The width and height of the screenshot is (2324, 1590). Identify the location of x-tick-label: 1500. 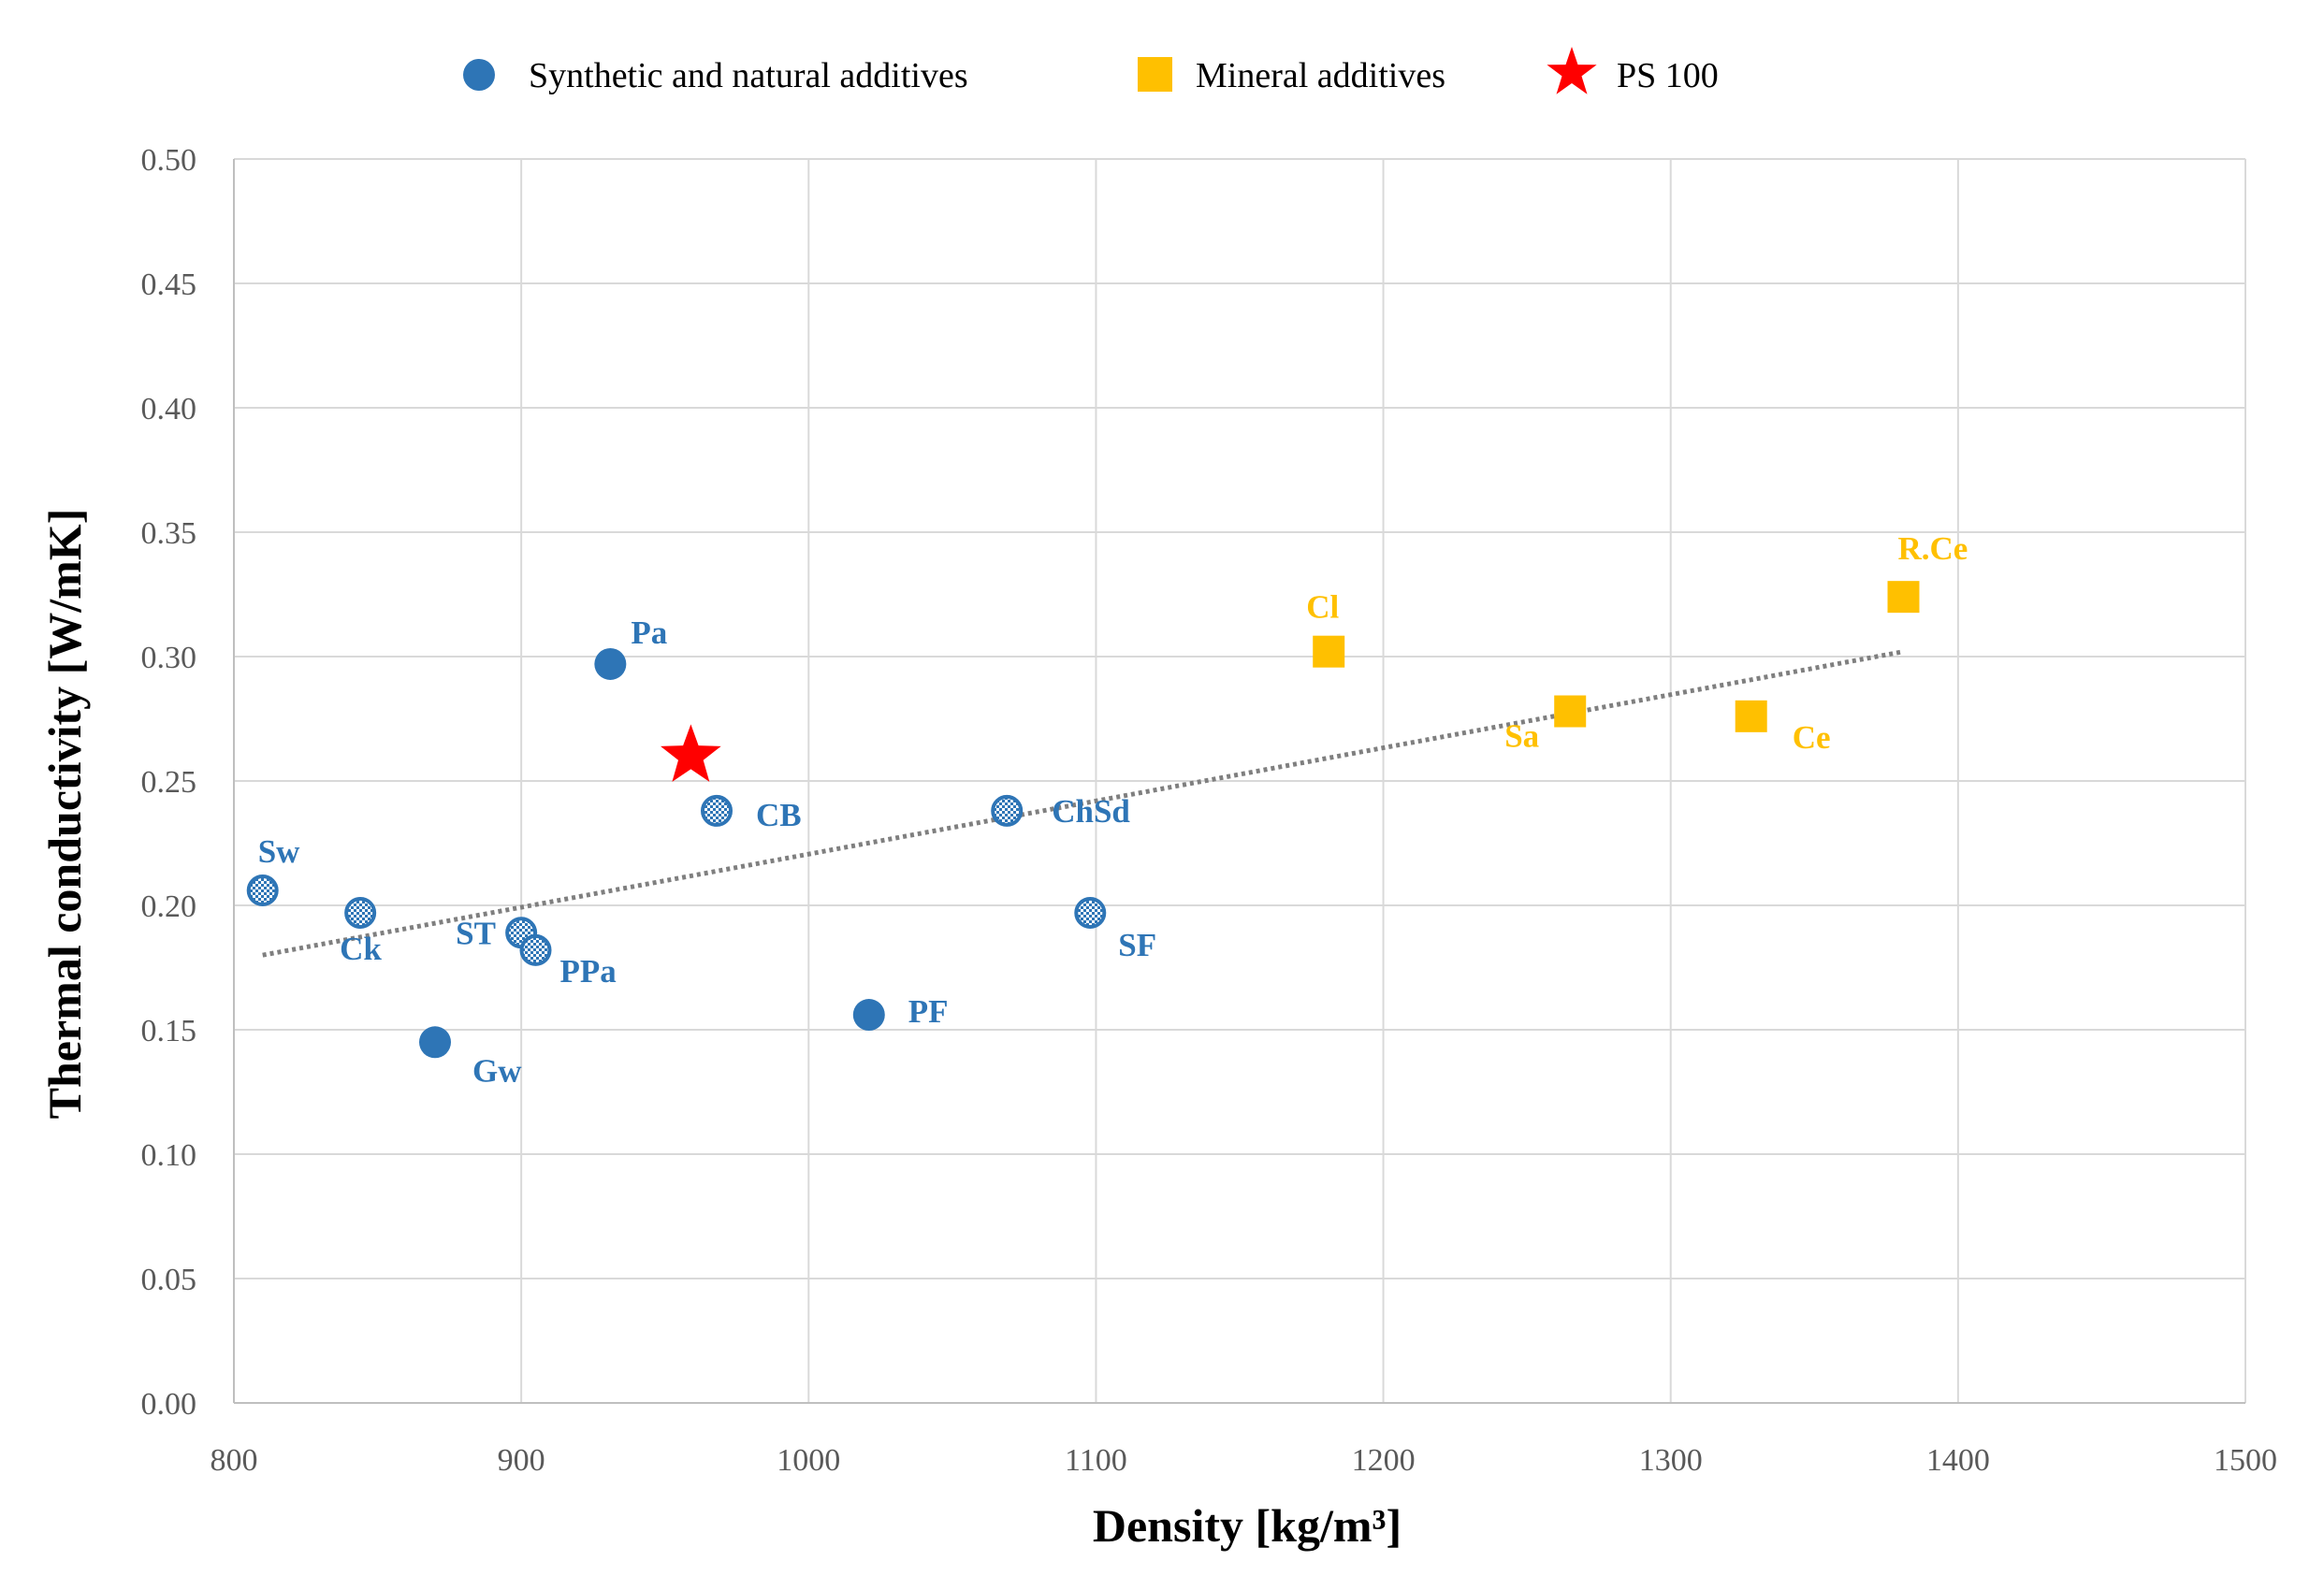
(2246, 1460).